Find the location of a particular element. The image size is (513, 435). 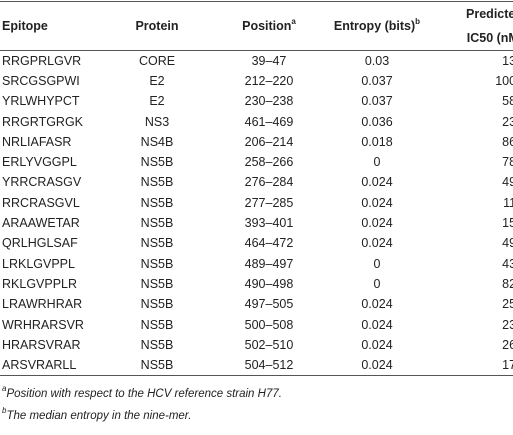

table-cell: 502–510 is located at coordinates (269, 344).